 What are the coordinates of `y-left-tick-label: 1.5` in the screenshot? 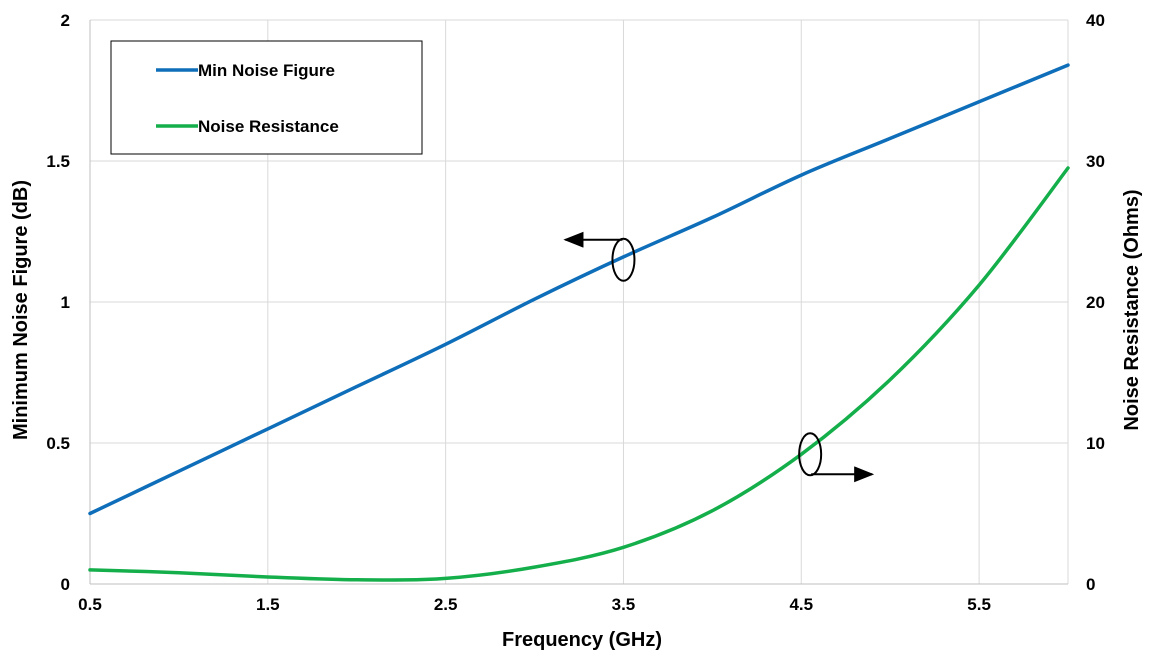 It's located at (58, 161).